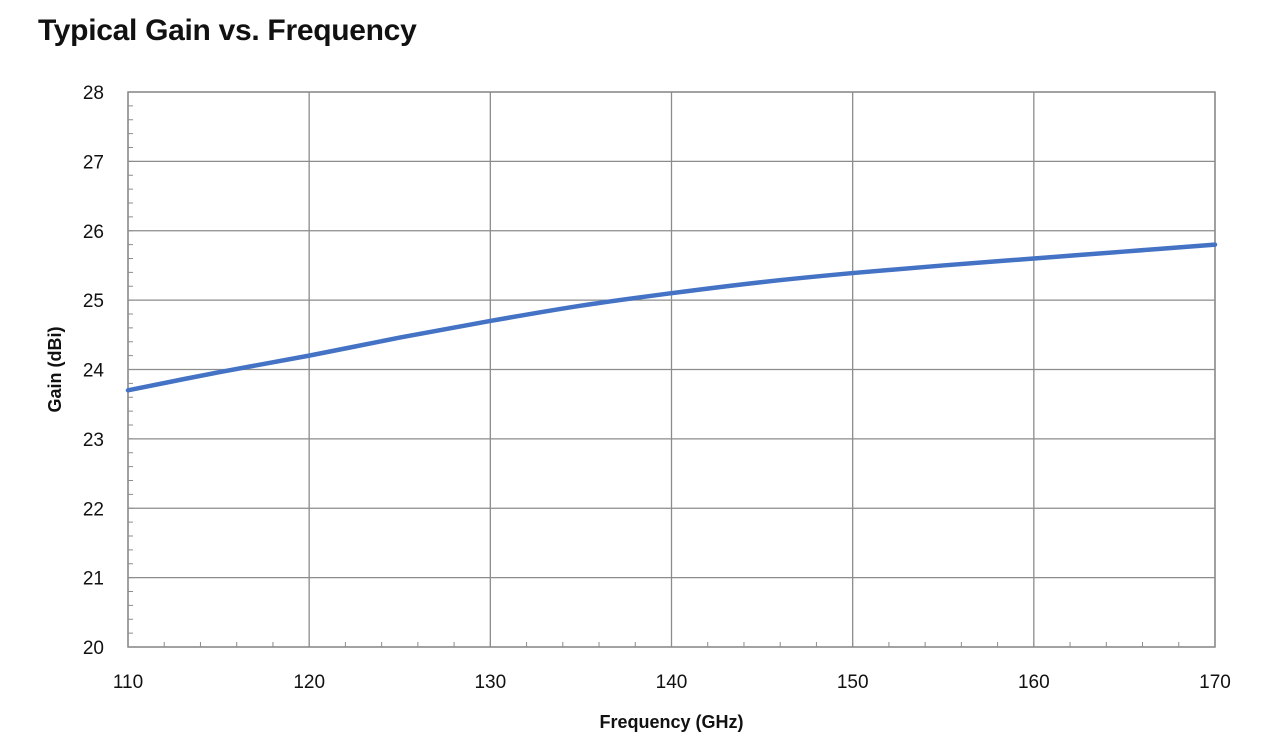  I want to click on y-tick-label: 24, so click(94, 371).